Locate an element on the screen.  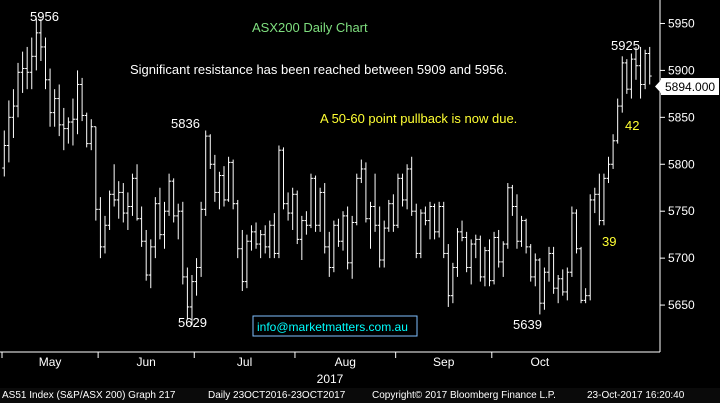
x-tick-label: Jun is located at coordinates (146, 362).